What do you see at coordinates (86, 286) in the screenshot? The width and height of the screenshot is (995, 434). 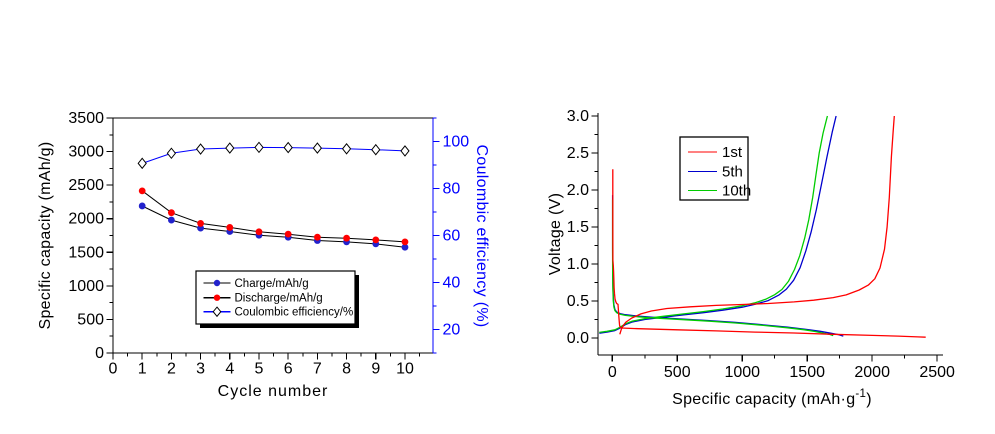 I see `y-tick-label: 1000` at bounding box center [86, 286].